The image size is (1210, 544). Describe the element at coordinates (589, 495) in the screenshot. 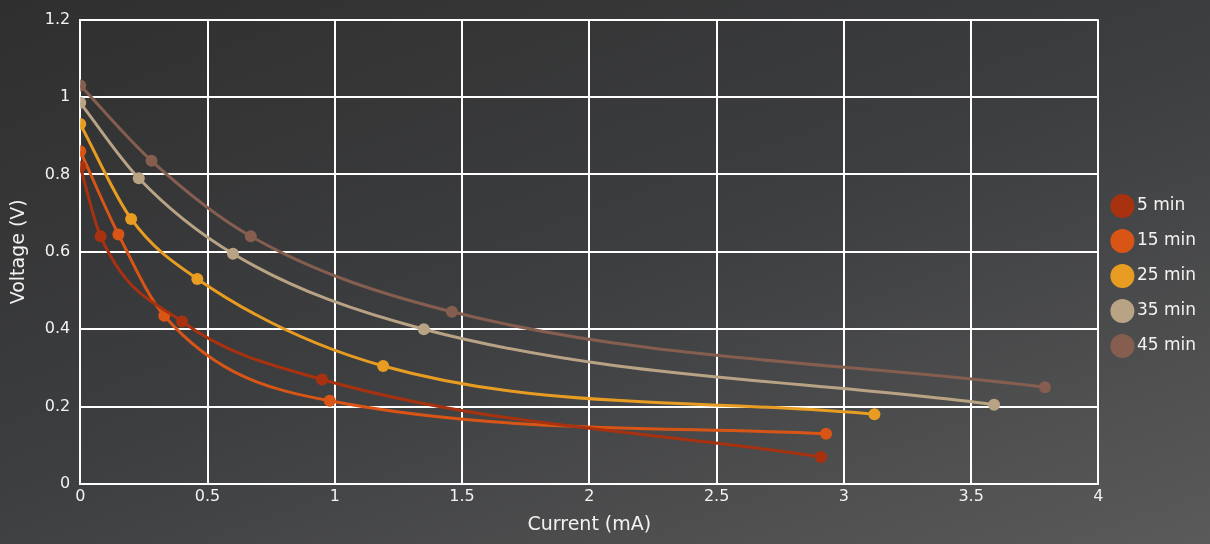

I see `x-tick-label: 2` at that location.